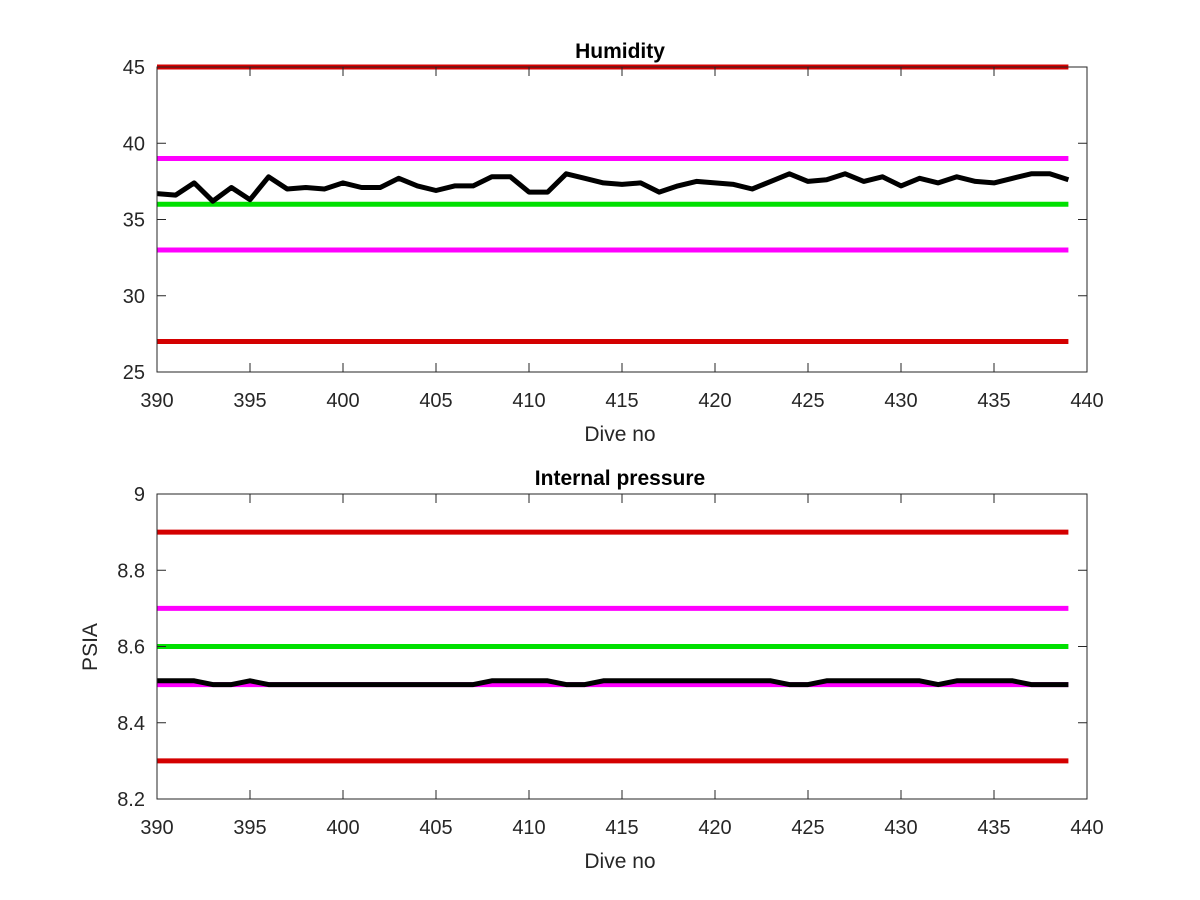 This screenshot has width=1200, height=900. What do you see at coordinates (993, 828) in the screenshot?
I see `internal-pressure-x-tick-label: 435` at bounding box center [993, 828].